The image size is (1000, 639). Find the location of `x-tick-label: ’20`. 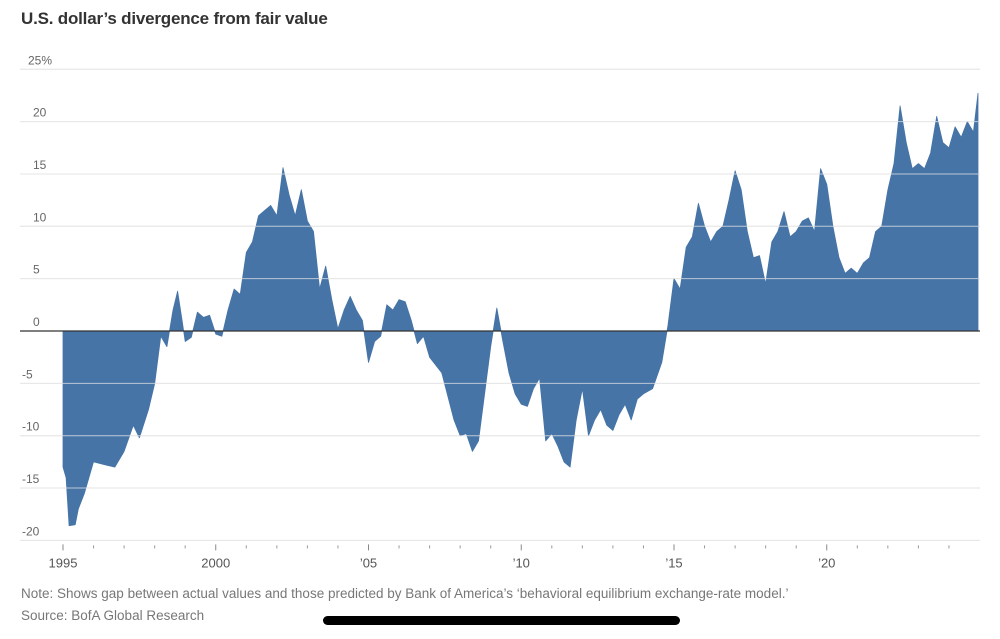

x-tick-label: ’20 is located at coordinates (826, 562).